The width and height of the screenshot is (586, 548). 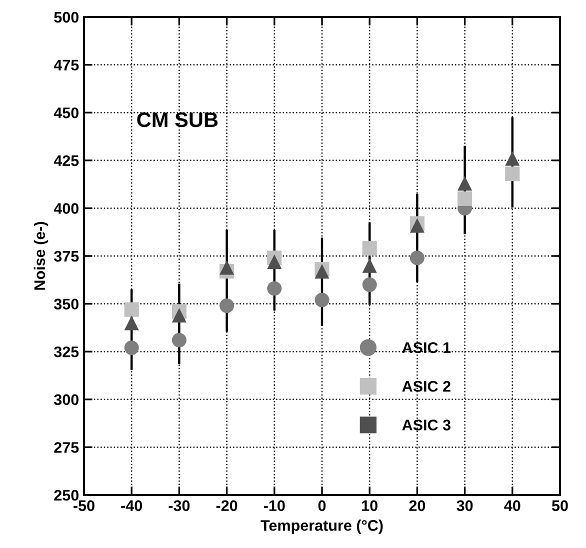 I want to click on x-tick-label: 20, so click(x=417, y=506).